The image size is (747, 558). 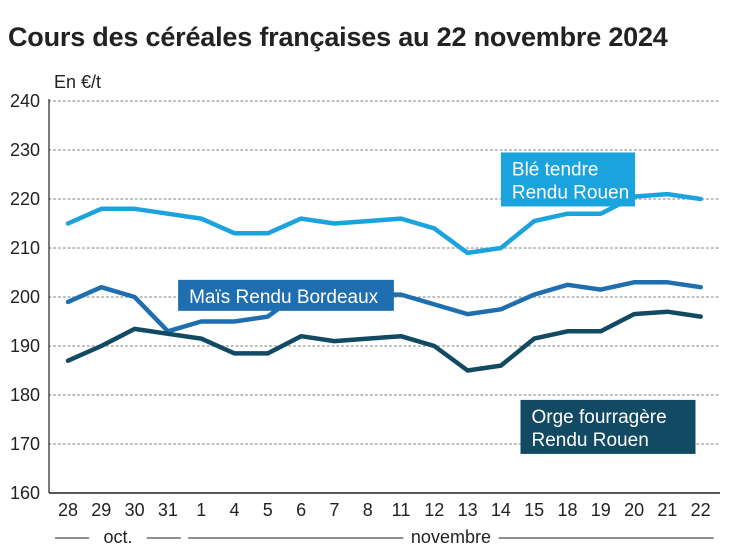 What do you see at coordinates (567, 510) in the screenshot?
I see `x-tick-label: 18` at bounding box center [567, 510].